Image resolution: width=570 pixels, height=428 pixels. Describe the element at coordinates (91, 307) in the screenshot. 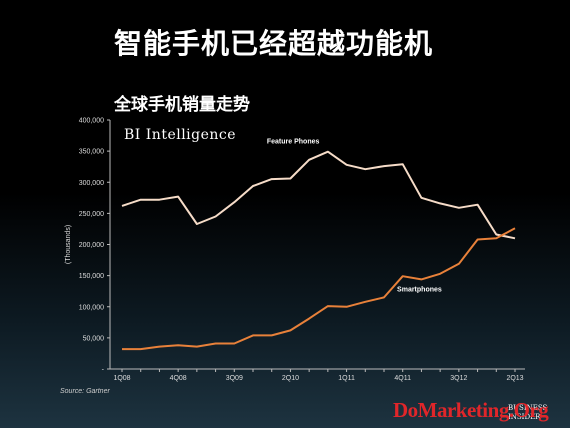

I see `y-tick-label: 100,000` at that location.